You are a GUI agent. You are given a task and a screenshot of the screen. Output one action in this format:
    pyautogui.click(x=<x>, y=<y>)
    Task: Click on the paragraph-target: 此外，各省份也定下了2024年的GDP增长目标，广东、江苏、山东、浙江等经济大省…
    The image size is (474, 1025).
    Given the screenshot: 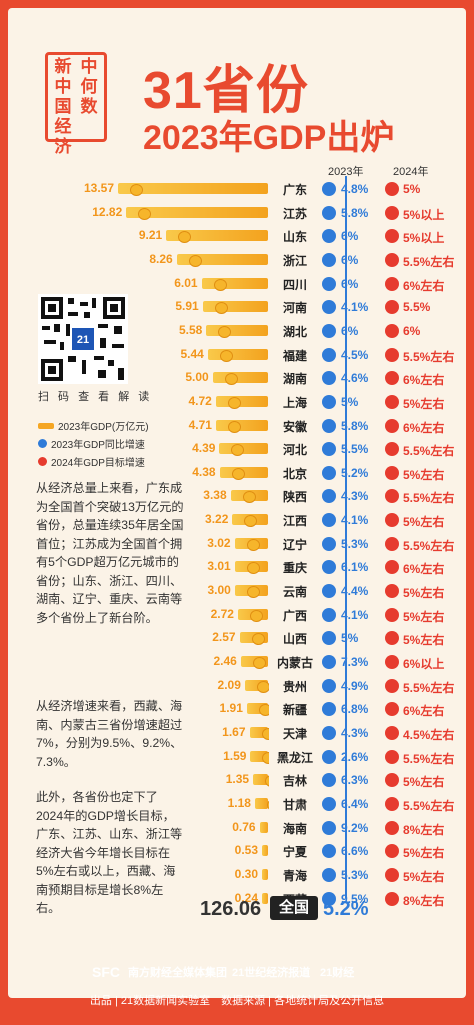 What is the action you would take?
    pyautogui.click(x=109, y=852)
    